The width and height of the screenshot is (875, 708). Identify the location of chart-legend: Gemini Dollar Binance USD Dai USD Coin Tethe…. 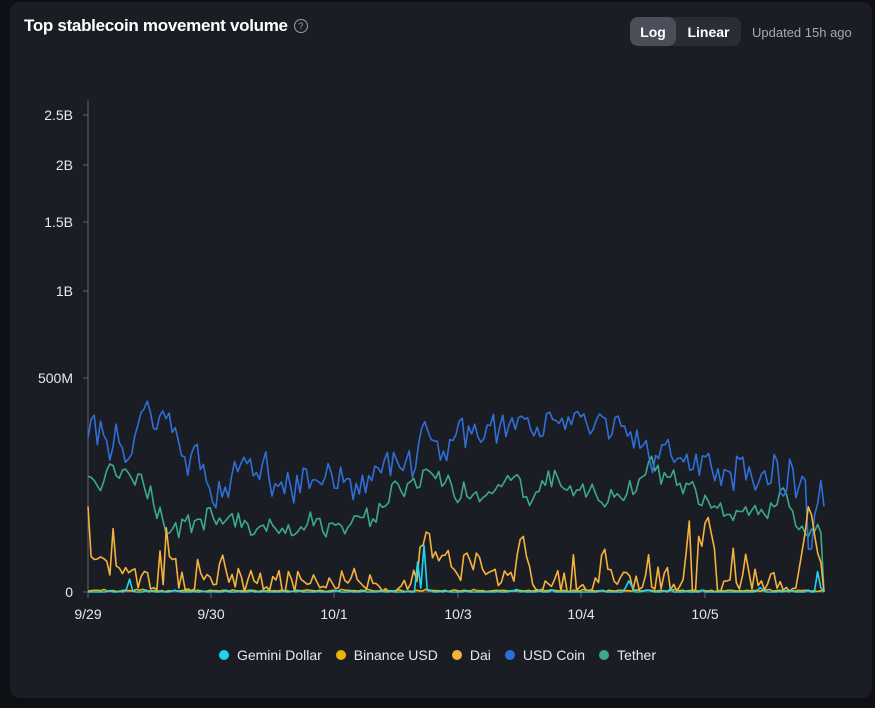
(437, 655).